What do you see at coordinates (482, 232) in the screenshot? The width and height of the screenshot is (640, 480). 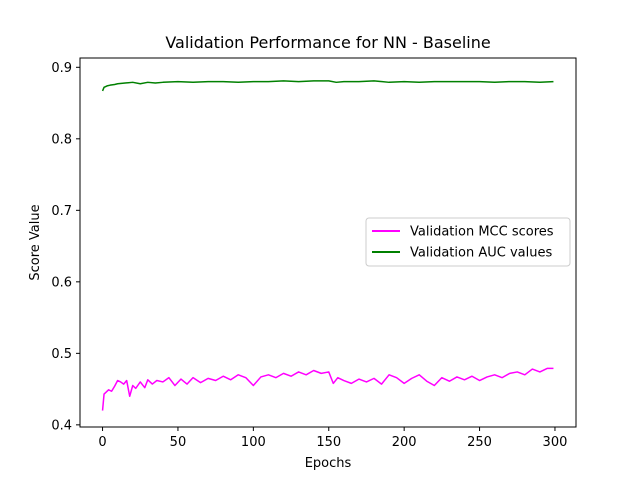 I see `legend-label-mcc: Validation MCC scores` at bounding box center [482, 232].